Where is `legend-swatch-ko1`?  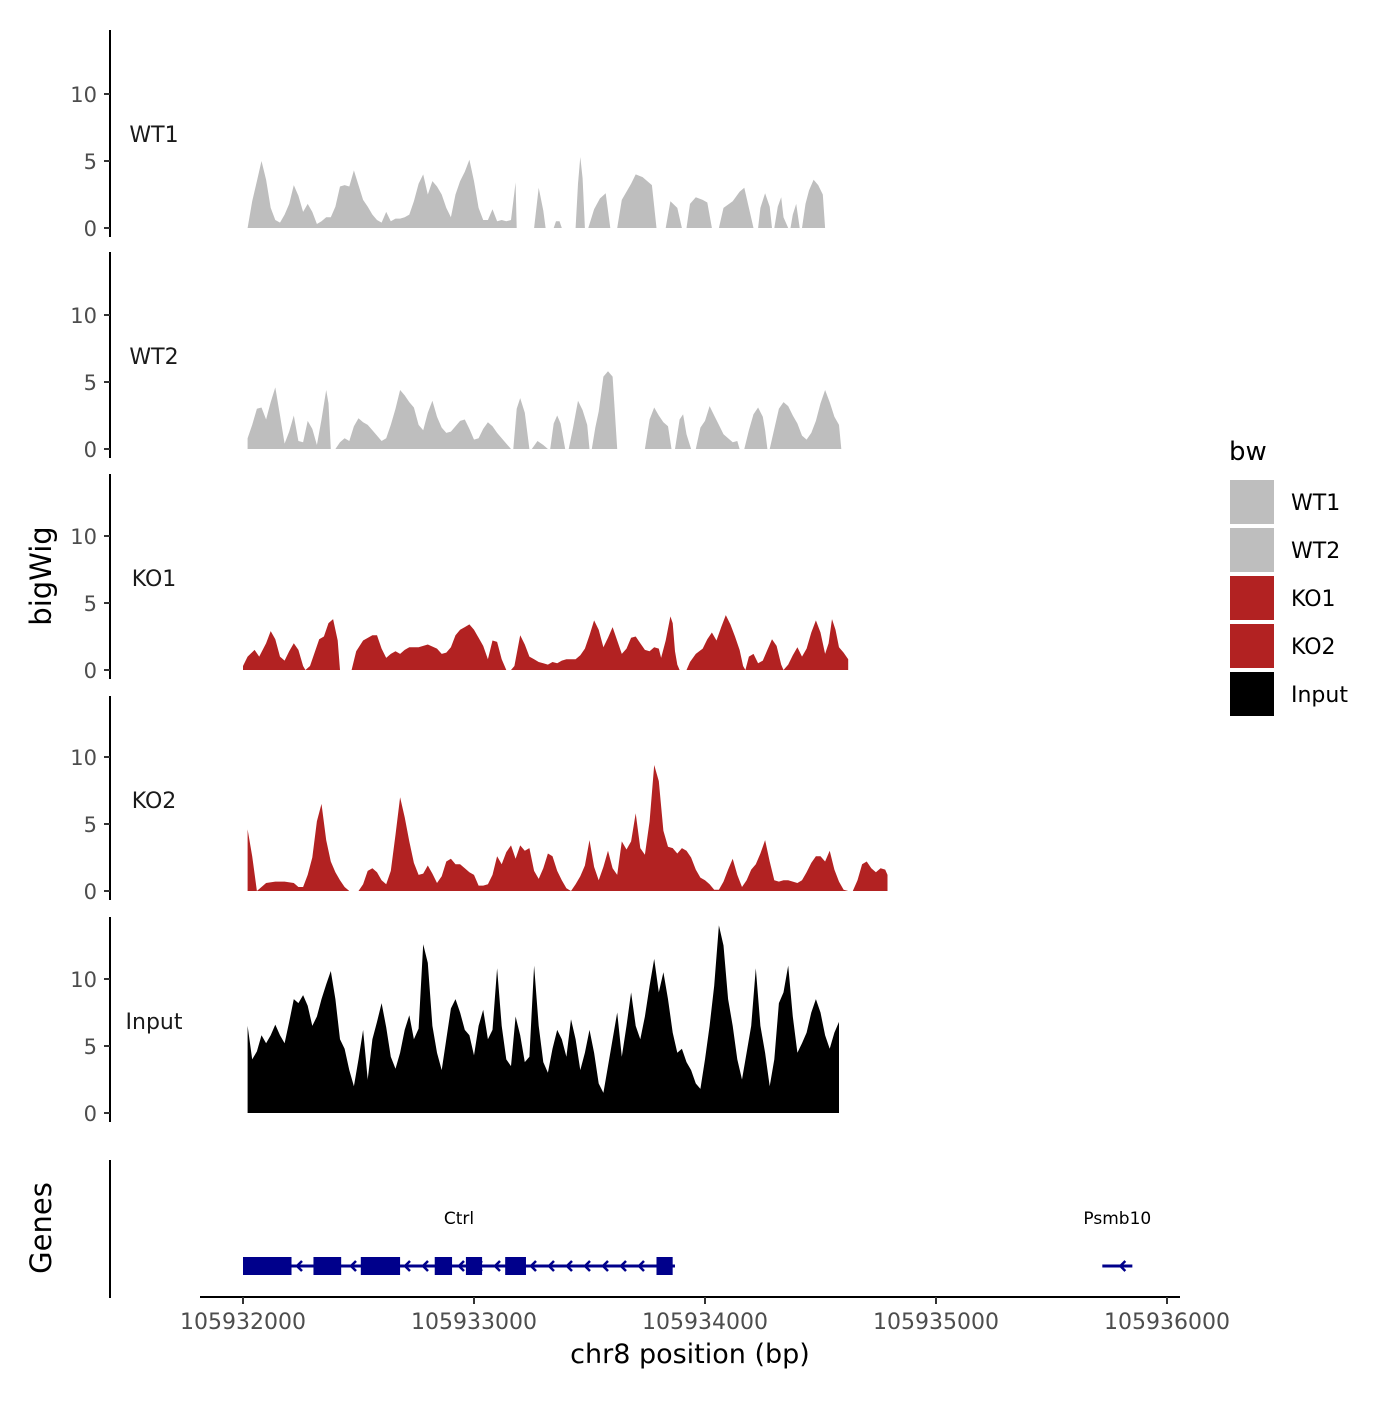 legend-swatch-ko1 is located at coordinates (1252, 598).